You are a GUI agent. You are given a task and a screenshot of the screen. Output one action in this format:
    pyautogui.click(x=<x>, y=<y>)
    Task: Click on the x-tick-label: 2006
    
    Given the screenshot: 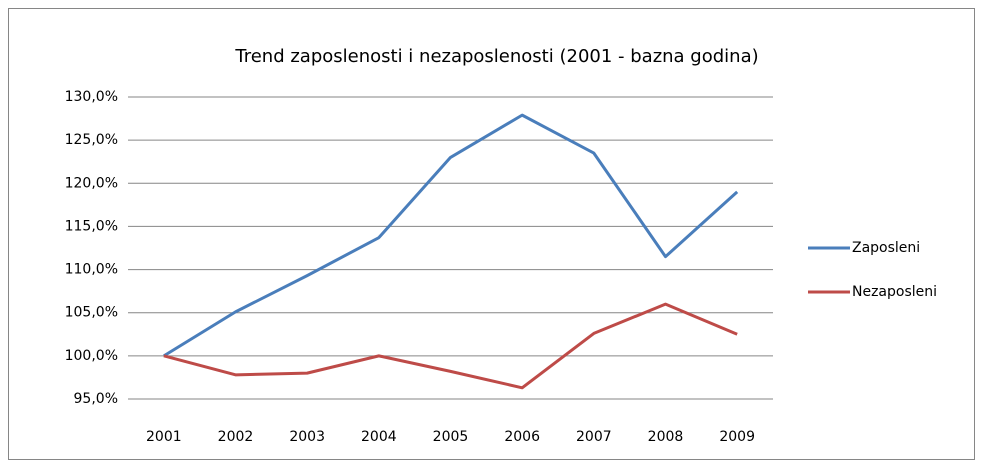 What is the action you would take?
    pyautogui.click(x=522, y=437)
    